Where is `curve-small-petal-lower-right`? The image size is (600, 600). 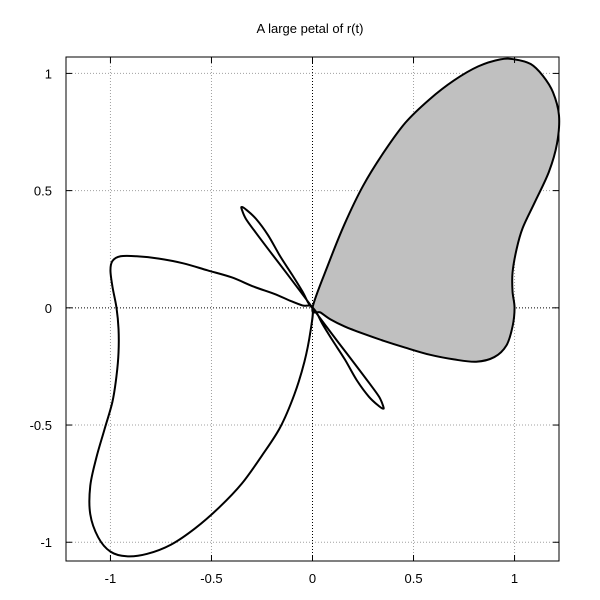 curve-small-petal-lower-right is located at coordinates (348, 358).